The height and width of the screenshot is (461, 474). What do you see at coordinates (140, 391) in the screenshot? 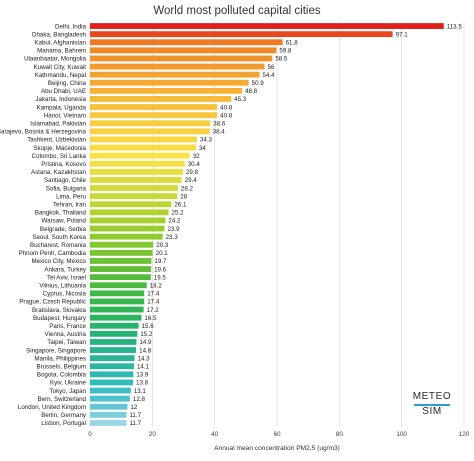
I see `value-label: 13.1` at bounding box center [140, 391].